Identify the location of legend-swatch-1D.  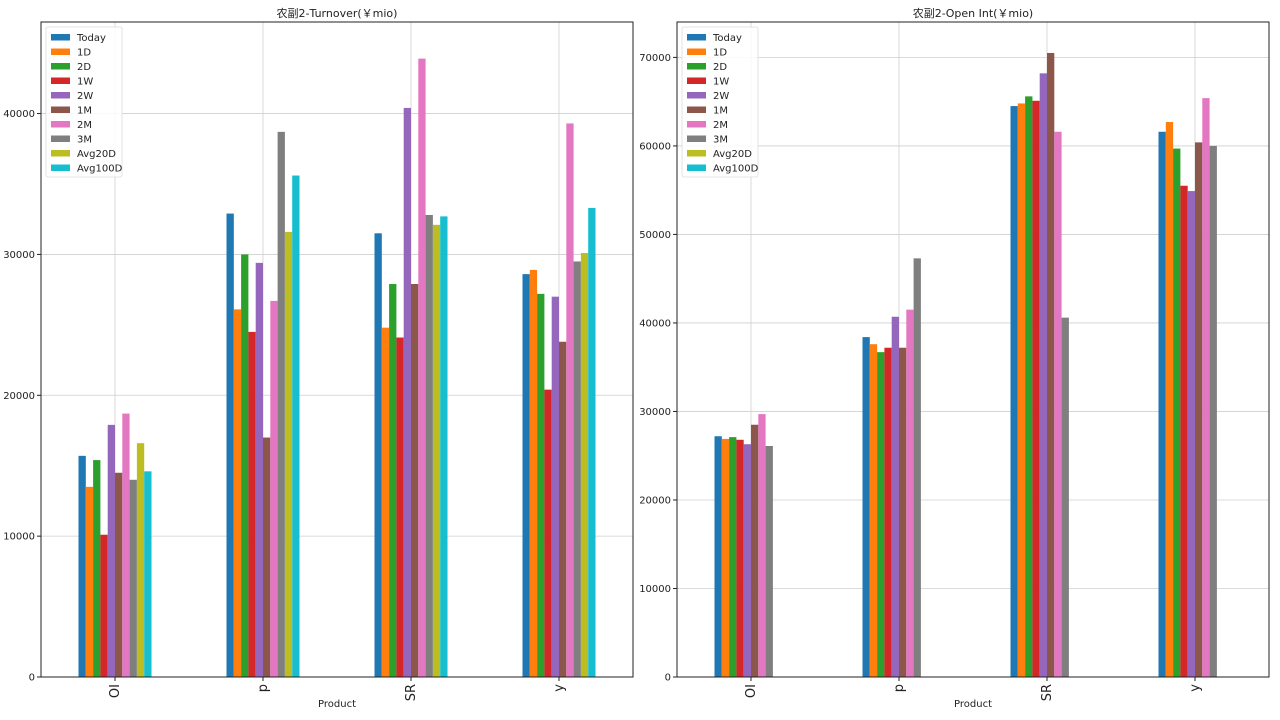
(60, 51).